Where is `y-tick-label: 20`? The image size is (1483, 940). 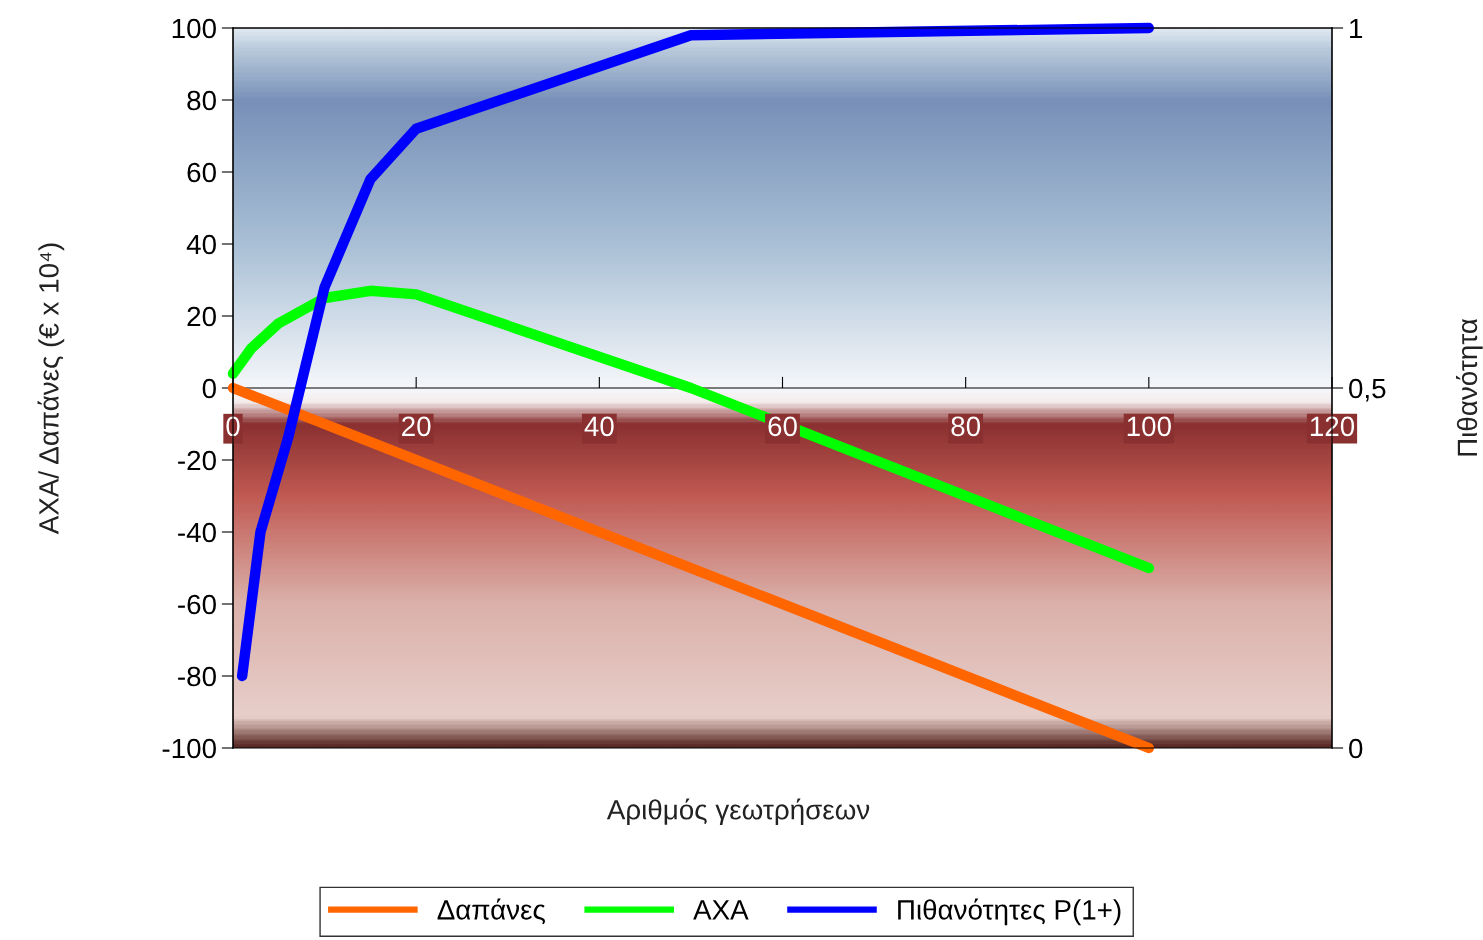 y-tick-label: 20 is located at coordinates (201, 316).